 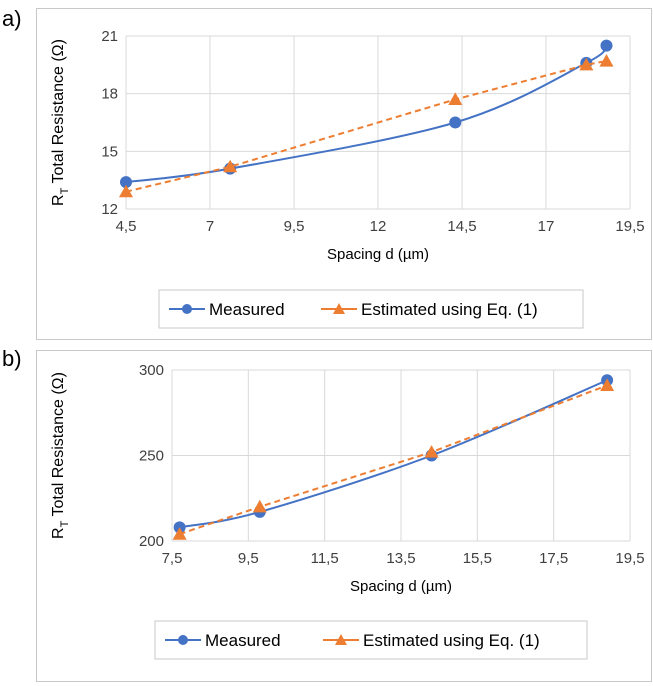 I want to click on x-tick-label: 7, so click(x=210, y=226).